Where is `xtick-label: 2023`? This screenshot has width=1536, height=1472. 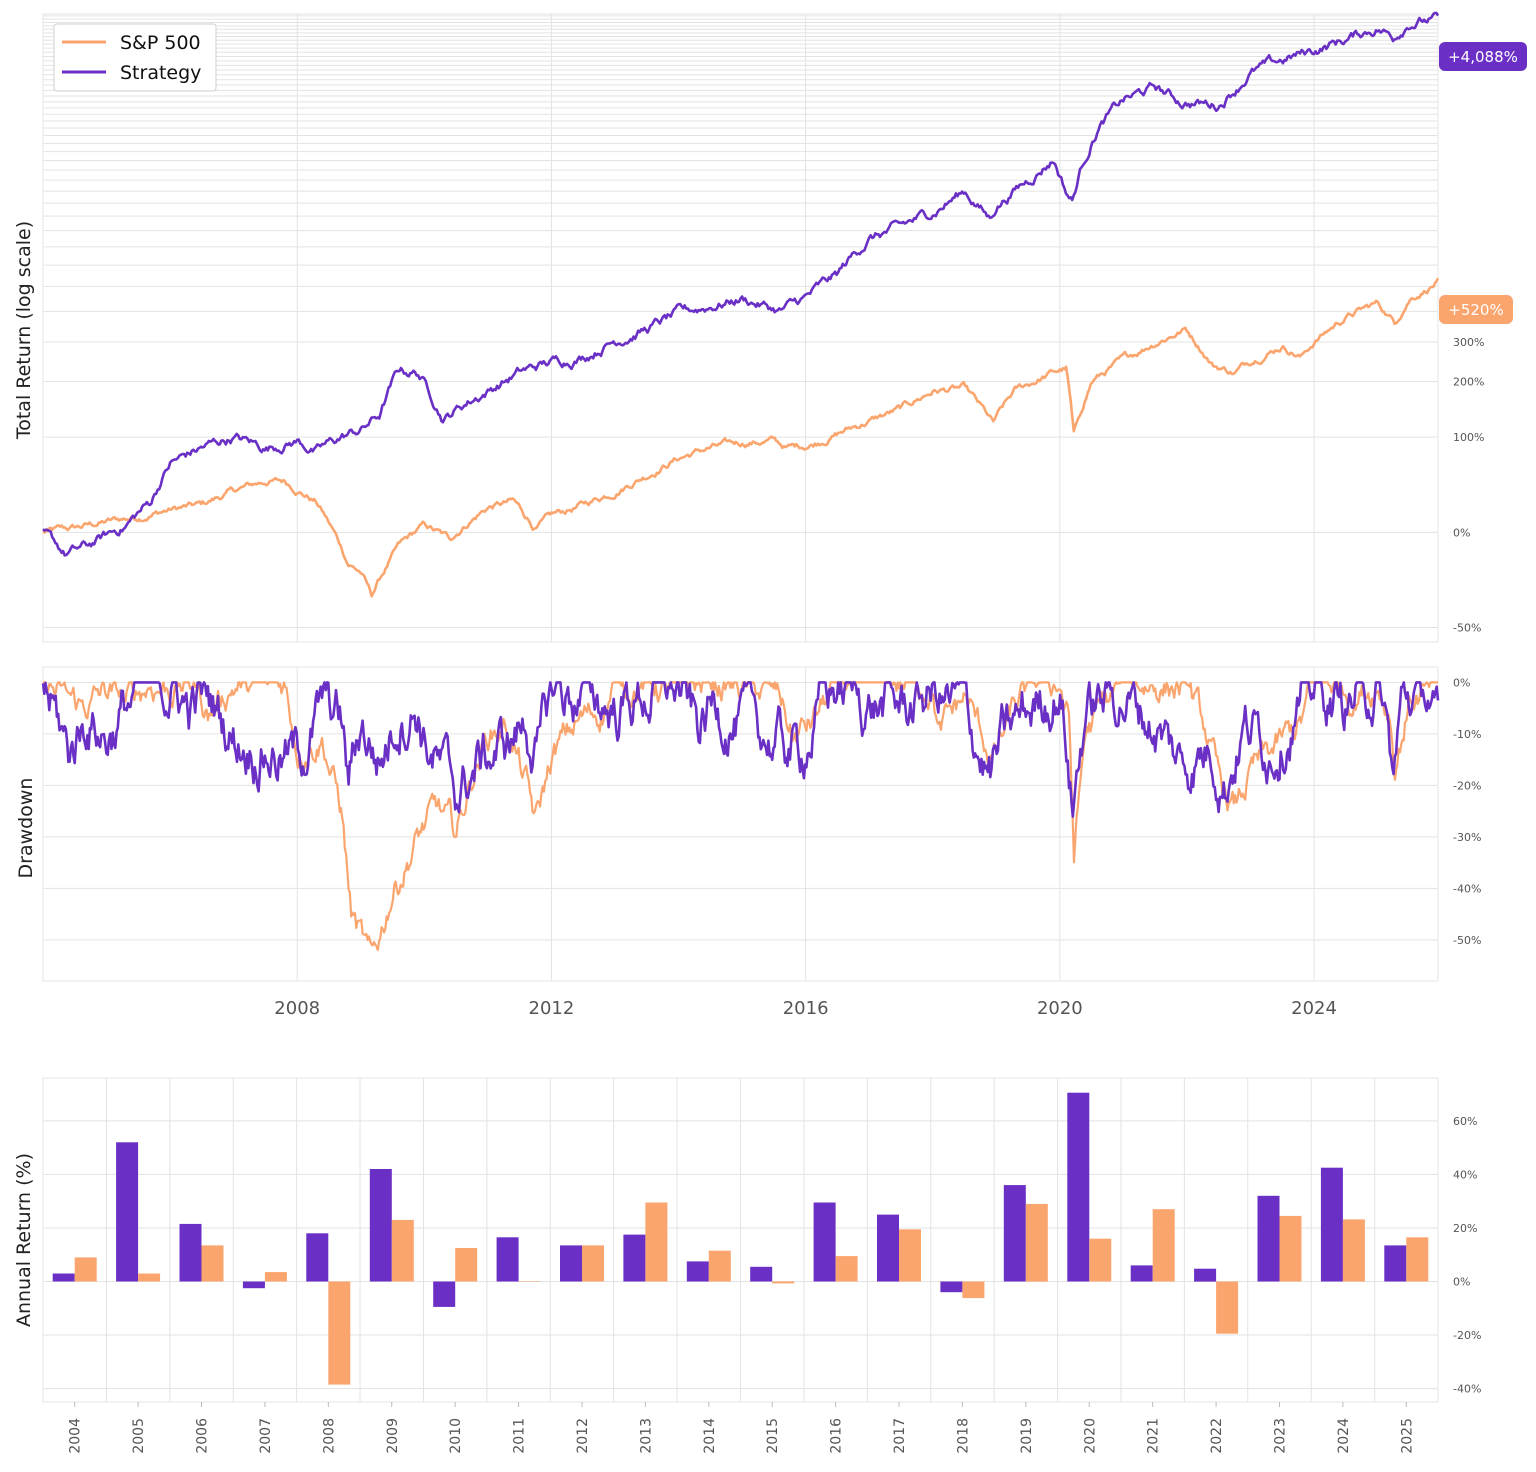
xtick-label: 2023 is located at coordinates (1280, 1436).